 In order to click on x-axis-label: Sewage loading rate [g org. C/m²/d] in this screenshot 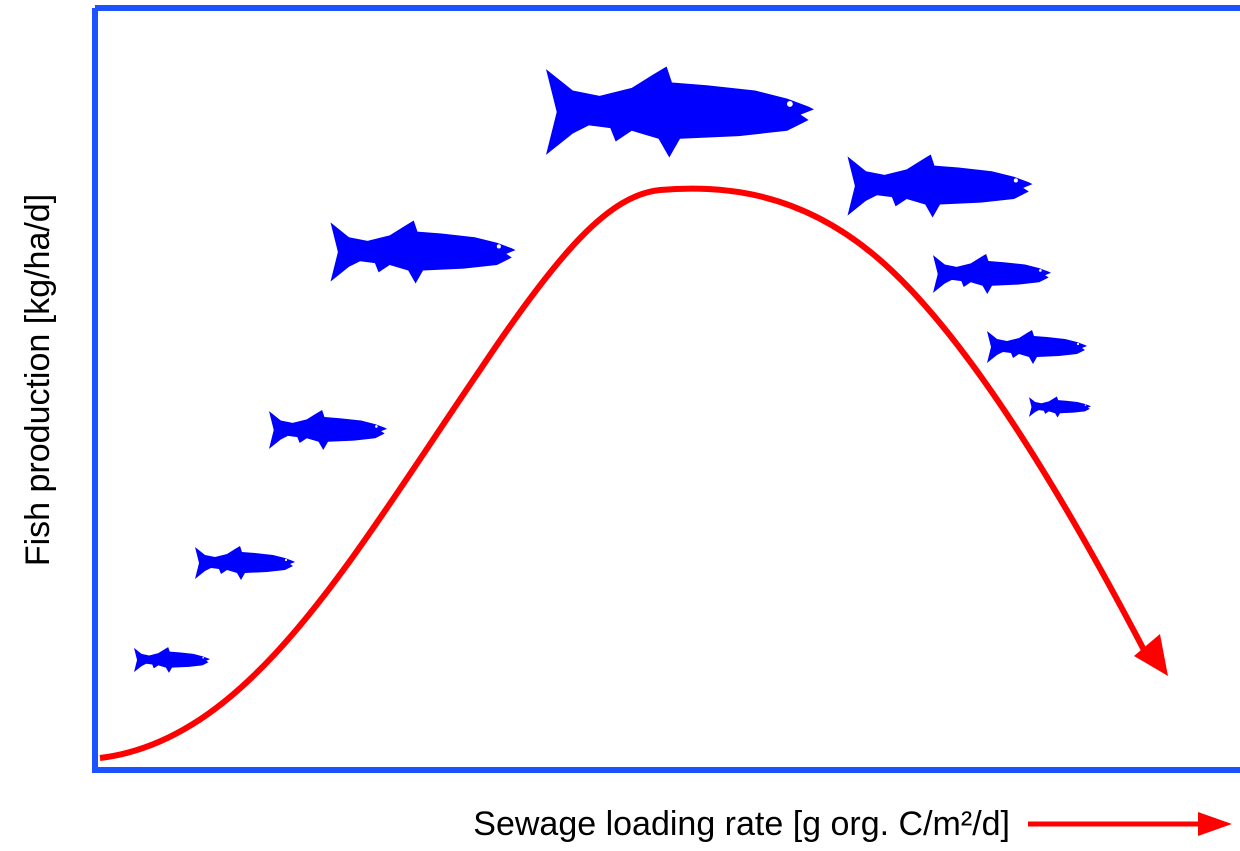, I will do `click(741, 824)`.